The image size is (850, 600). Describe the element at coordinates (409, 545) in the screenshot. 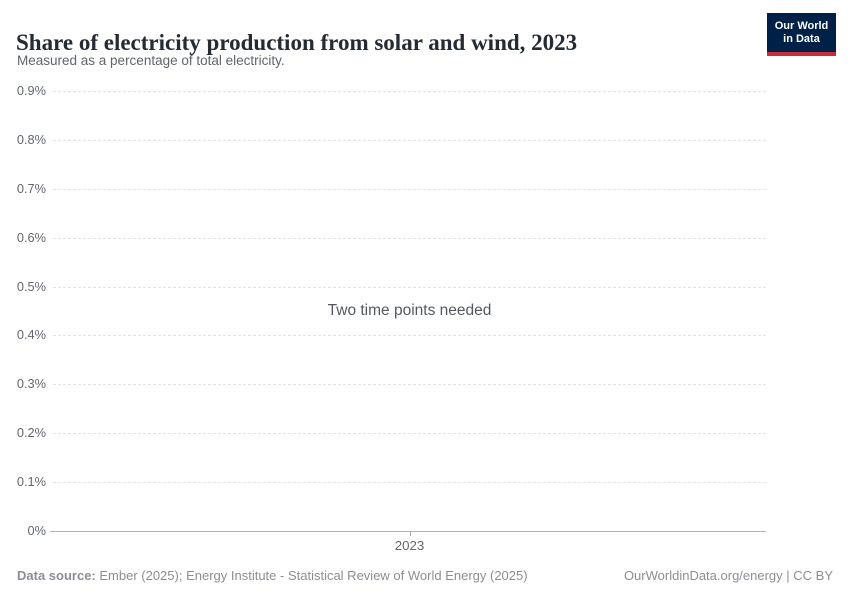

I see `x-axis-tick-label: 2023` at that location.